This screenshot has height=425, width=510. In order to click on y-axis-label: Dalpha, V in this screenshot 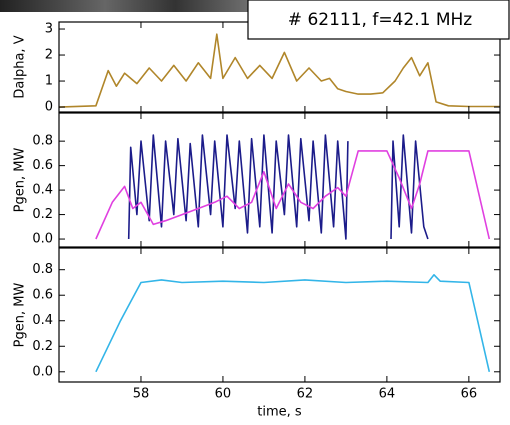, I will do `click(20, 66)`.